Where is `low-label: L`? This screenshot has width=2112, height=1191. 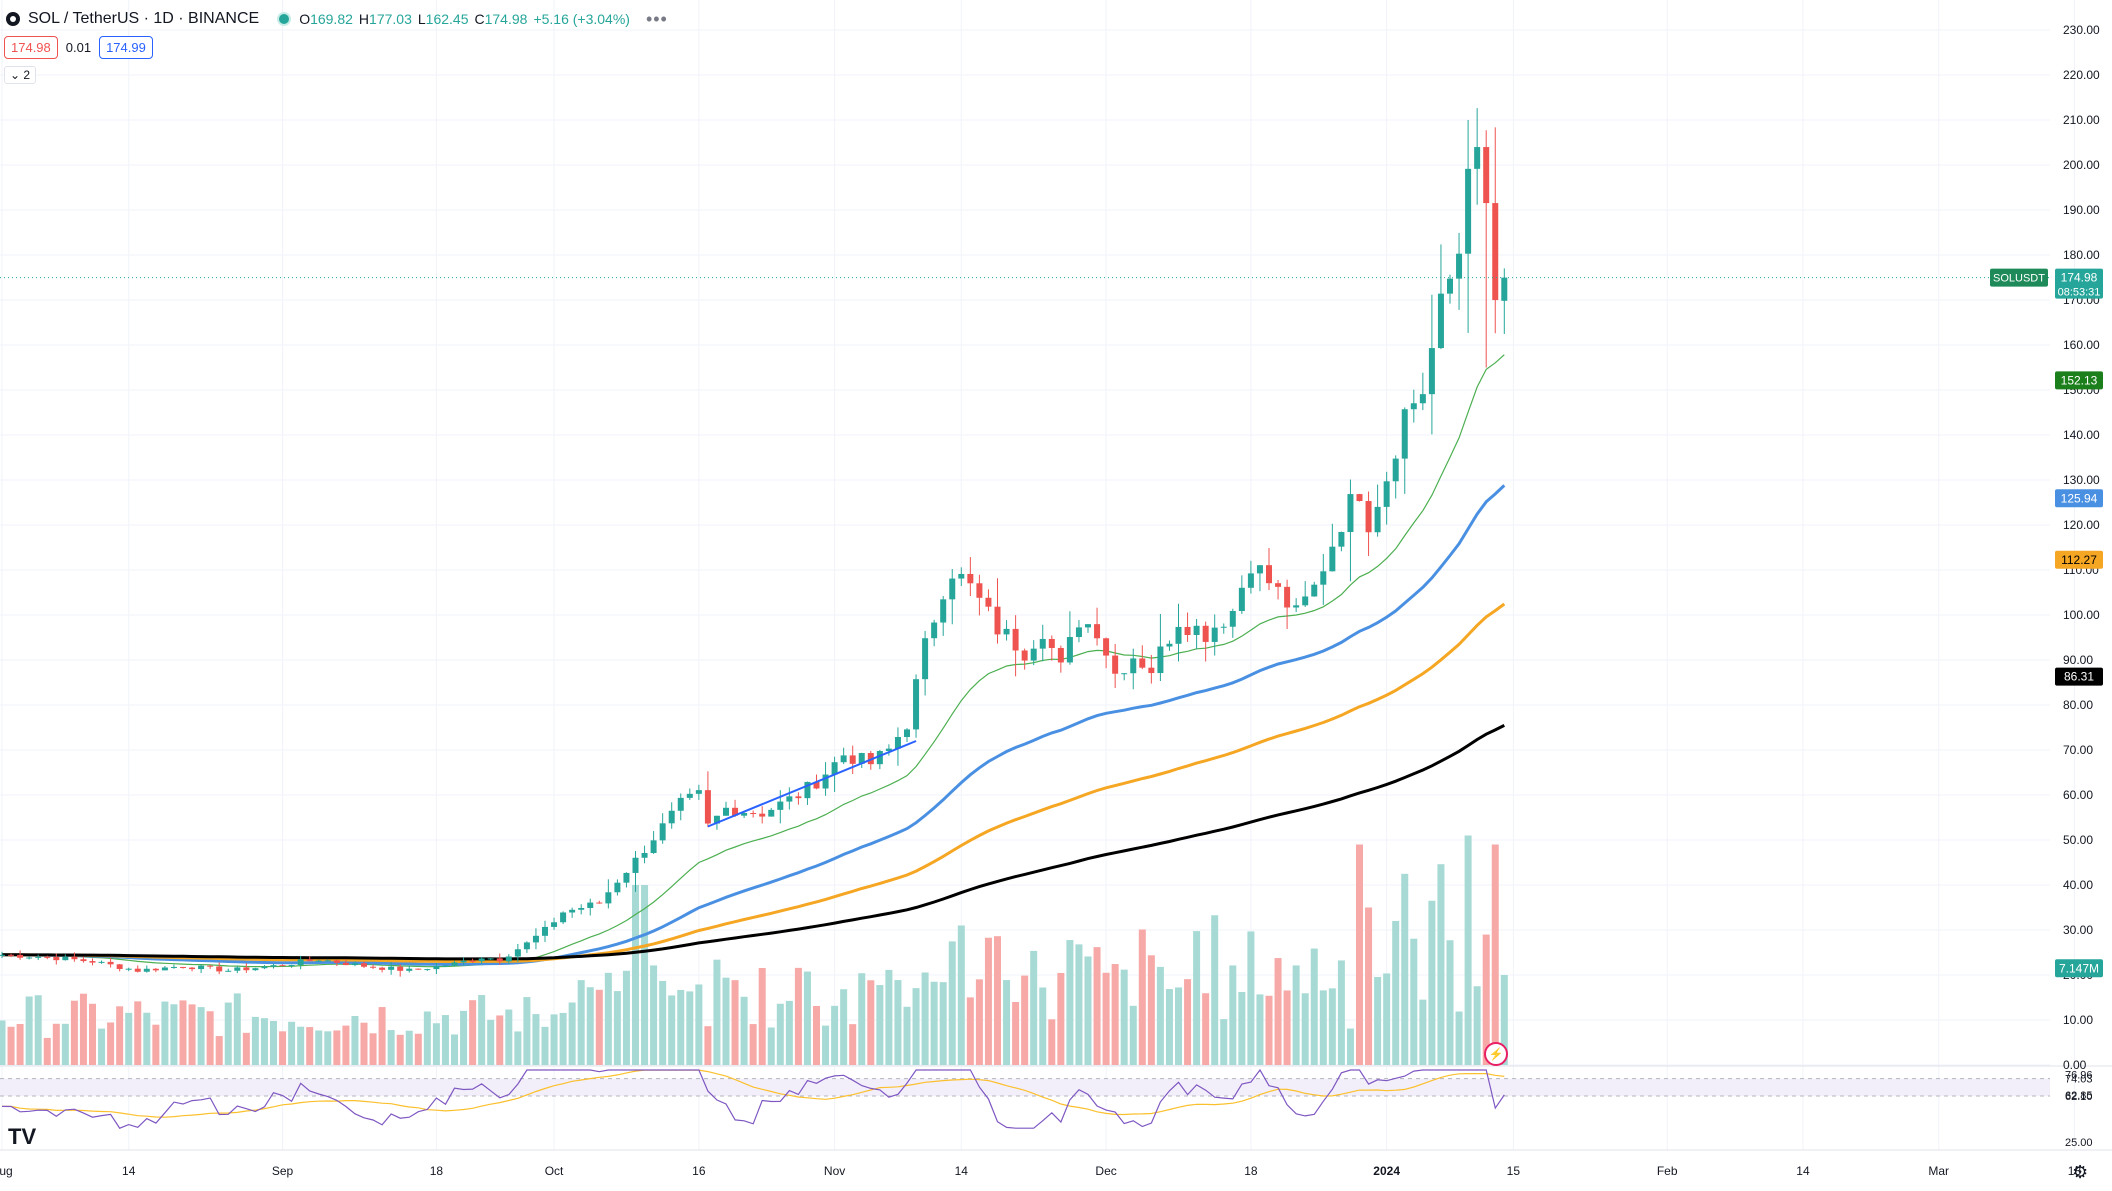
low-label: L is located at coordinates (421, 19).